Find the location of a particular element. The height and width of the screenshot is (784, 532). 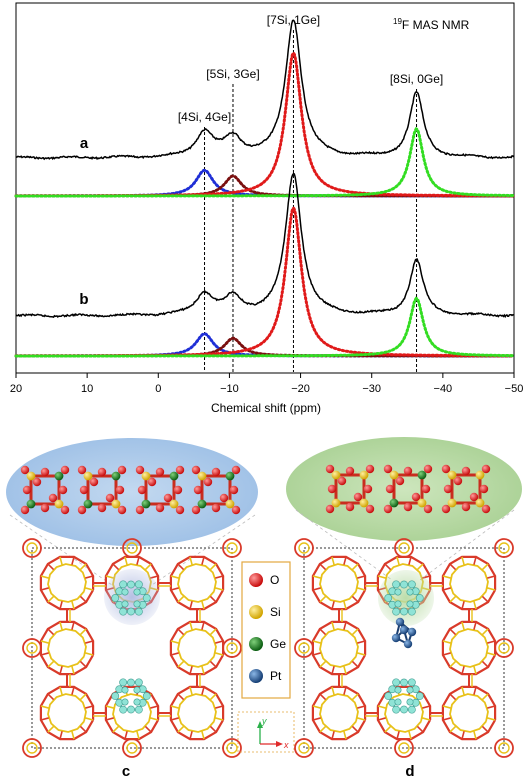

peak-label: [8Si, 0Ge] is located at coordinates (416, 79).